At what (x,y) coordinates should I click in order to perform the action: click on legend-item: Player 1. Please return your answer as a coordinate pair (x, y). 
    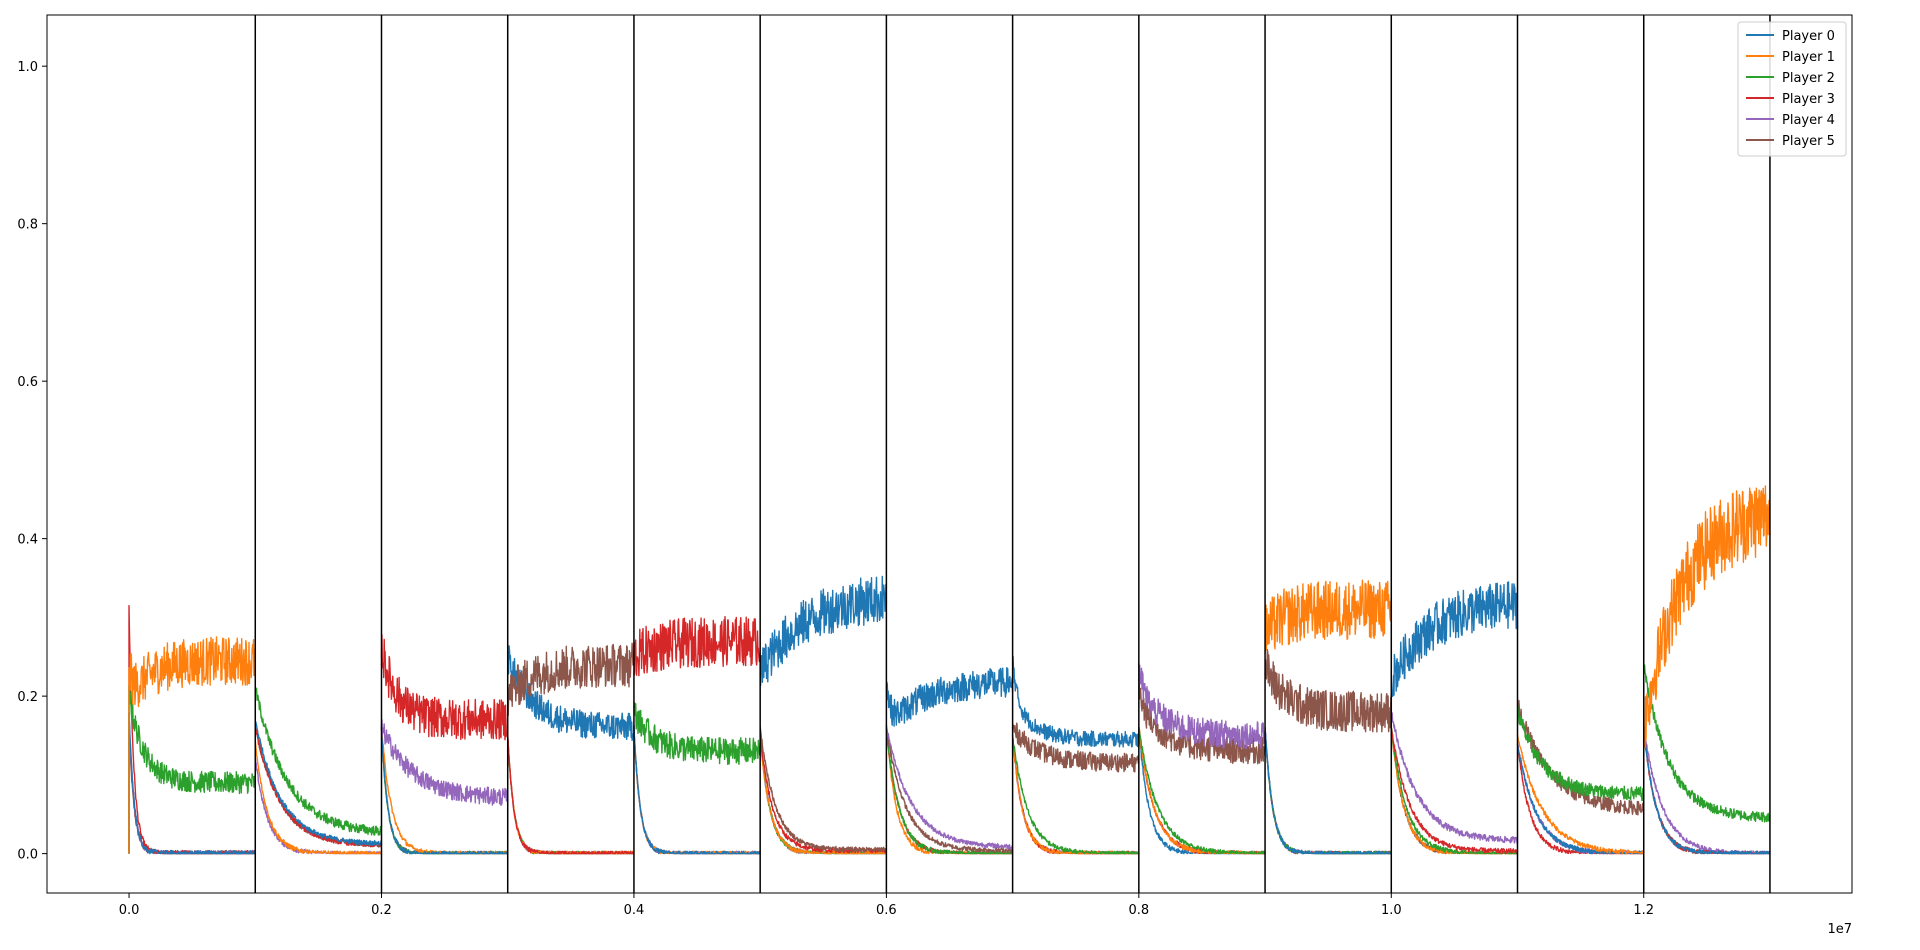
    Looking at the image, I should click on (1790, 57).